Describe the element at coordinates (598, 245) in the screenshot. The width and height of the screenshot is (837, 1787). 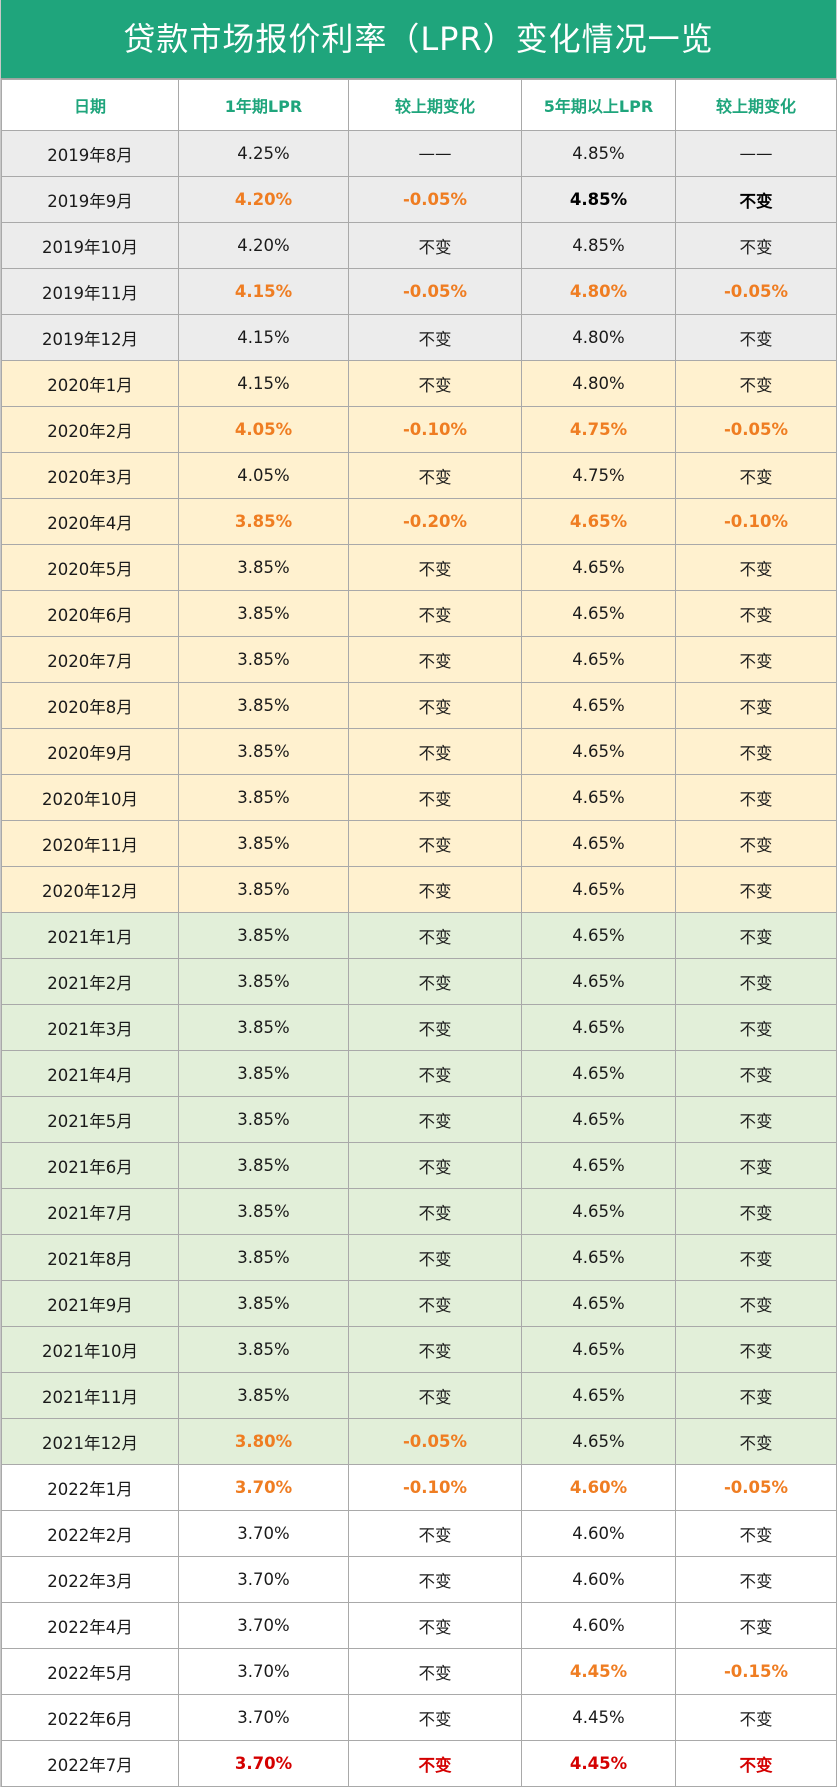
I see `lpr-5y-cell: 4.85%` at that location.